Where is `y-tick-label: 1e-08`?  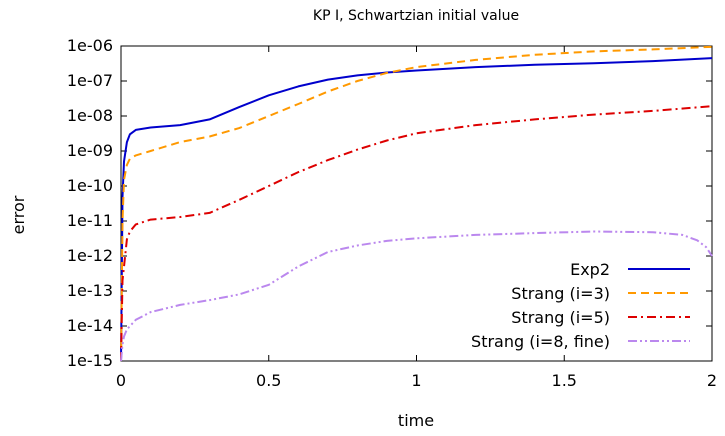 y-tick-label: 1e-08 is located at coordinates (90, 115).